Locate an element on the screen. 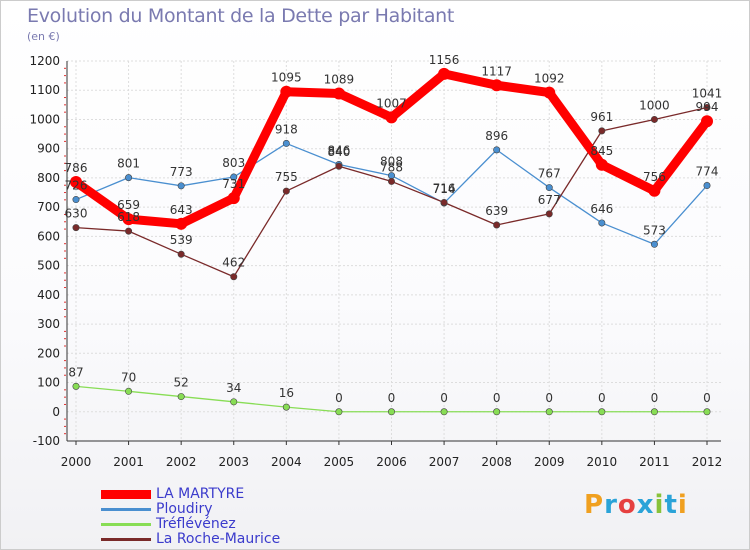 The height and width of the screenshot is (550, 750). data-label-la-martyre: 1095 is located at coordinates (286, 78).